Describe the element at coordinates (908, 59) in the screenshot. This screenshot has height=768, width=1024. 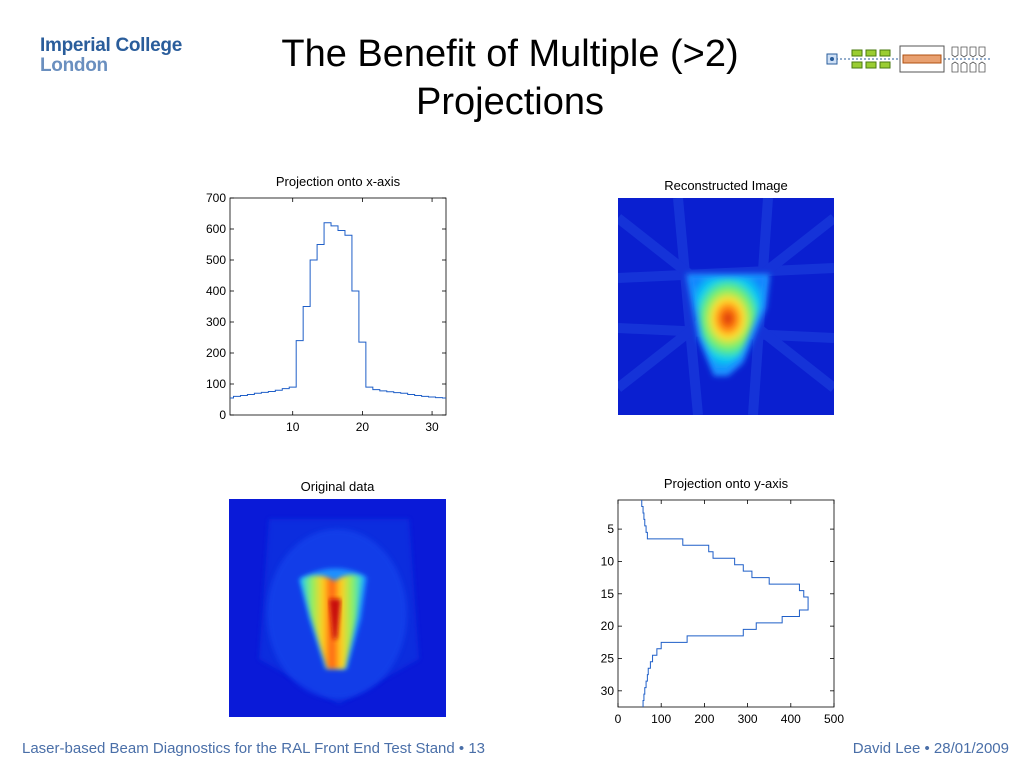
I see `beamline-emblem-icon` at that location.